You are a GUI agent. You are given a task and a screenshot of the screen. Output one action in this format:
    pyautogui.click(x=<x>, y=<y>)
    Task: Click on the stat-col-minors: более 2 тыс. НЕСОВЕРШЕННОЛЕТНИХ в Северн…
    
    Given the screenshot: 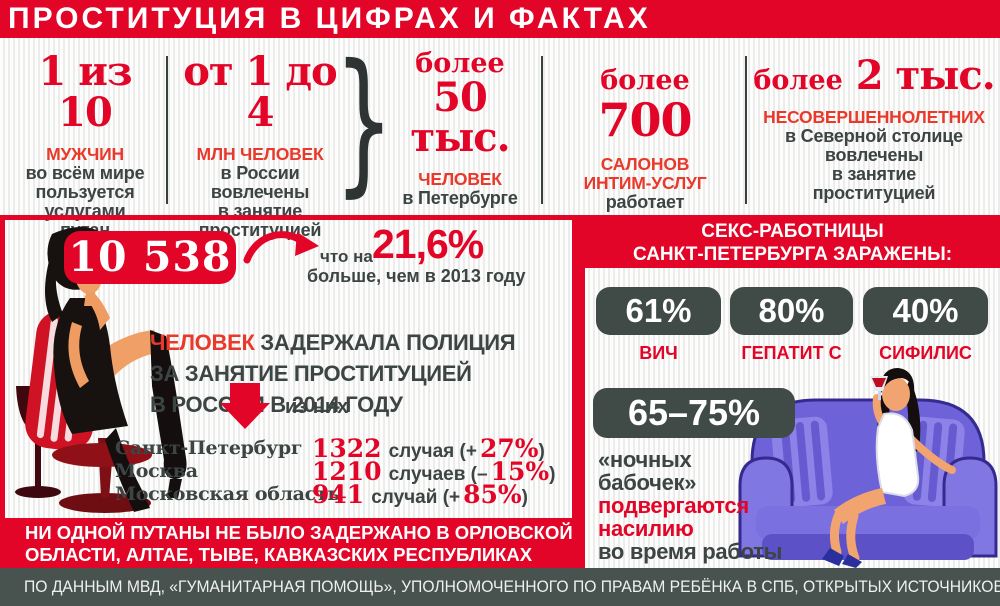 What is the action you would take?
    pyautogui.click(x=874, y=127)
    